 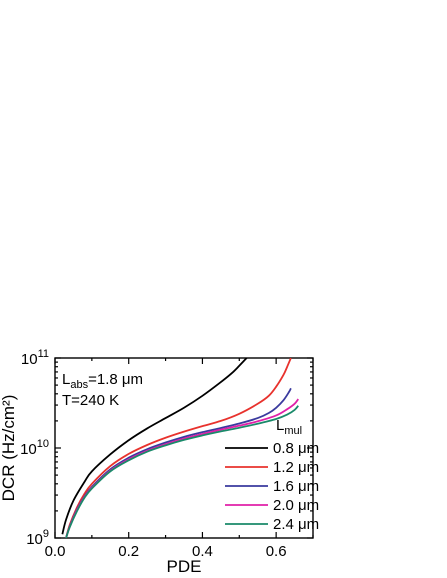 What do you see at coordinates (202, 551) in the screenshot?
I see `x-tick-label: 0.4` at bounding box center [202, 551].